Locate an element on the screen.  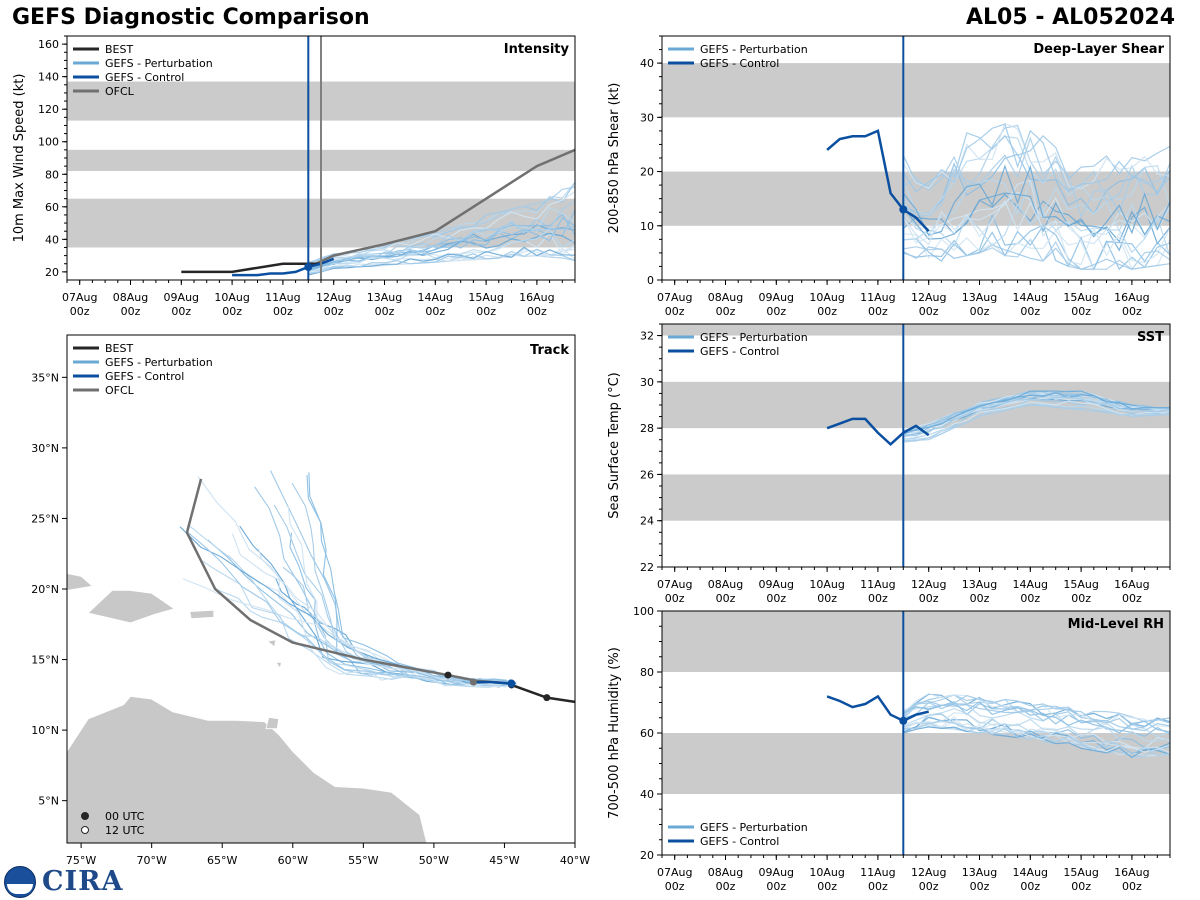
noaa-logo-icon is located at coordinates (20, 882).